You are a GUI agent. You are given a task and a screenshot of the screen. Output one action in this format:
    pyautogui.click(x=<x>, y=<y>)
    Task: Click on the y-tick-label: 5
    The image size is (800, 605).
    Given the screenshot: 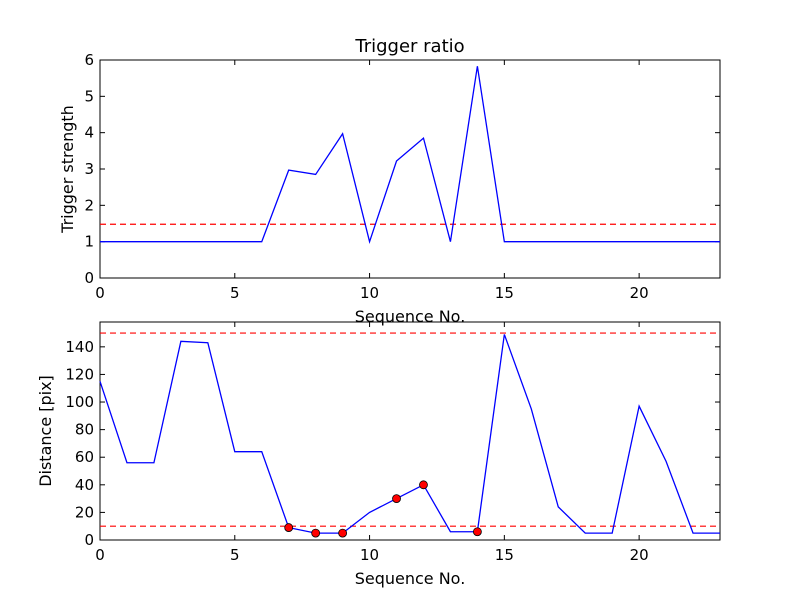 What is the action you would take?
    pyautogui.click(x=89, y=96)
    